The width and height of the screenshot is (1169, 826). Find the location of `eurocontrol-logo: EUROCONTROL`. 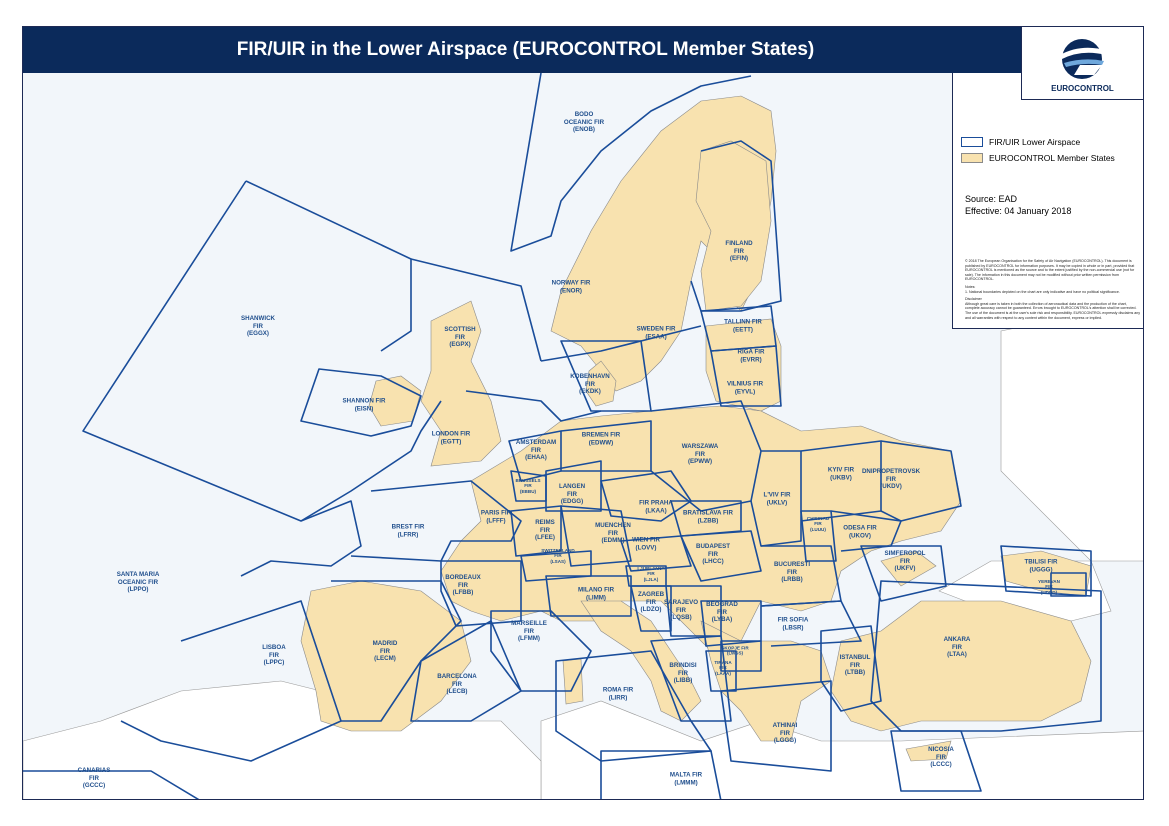

eurocontrol-logo: EUROCONTROL is located at coordinates (1082, 63).